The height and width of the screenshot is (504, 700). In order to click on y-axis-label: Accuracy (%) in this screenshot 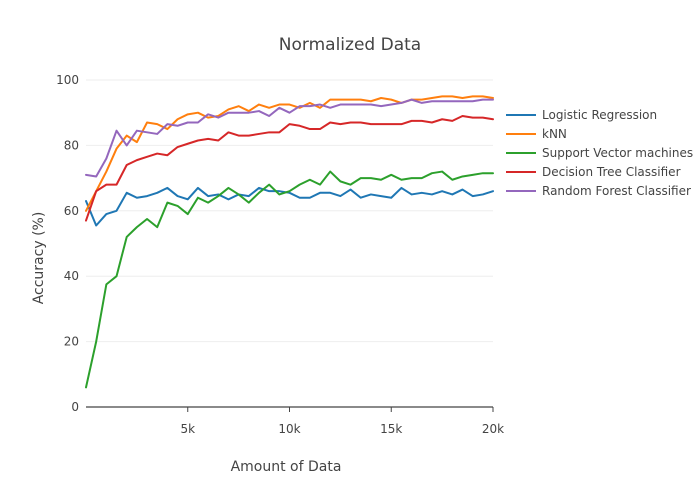, I will do `click(39, 258)`.